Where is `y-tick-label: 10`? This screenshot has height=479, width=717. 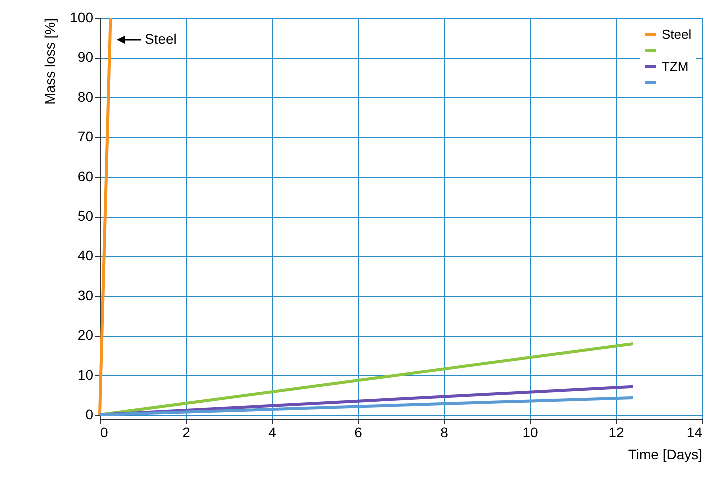
y-tick-label: 10 is located at coordinates (86, 374).